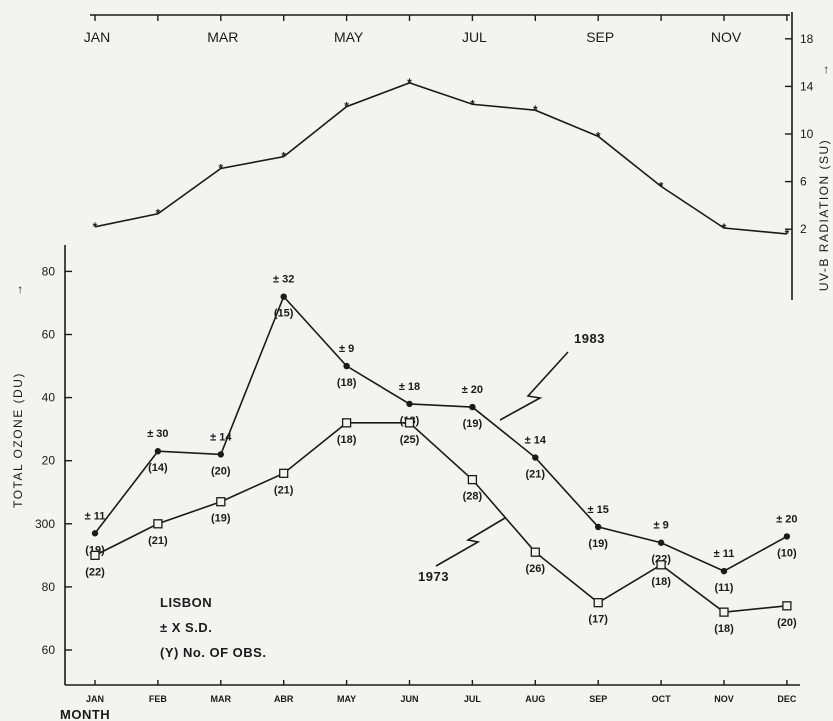  I want to click on left-y-tick-label: 300, so click(45, 524).